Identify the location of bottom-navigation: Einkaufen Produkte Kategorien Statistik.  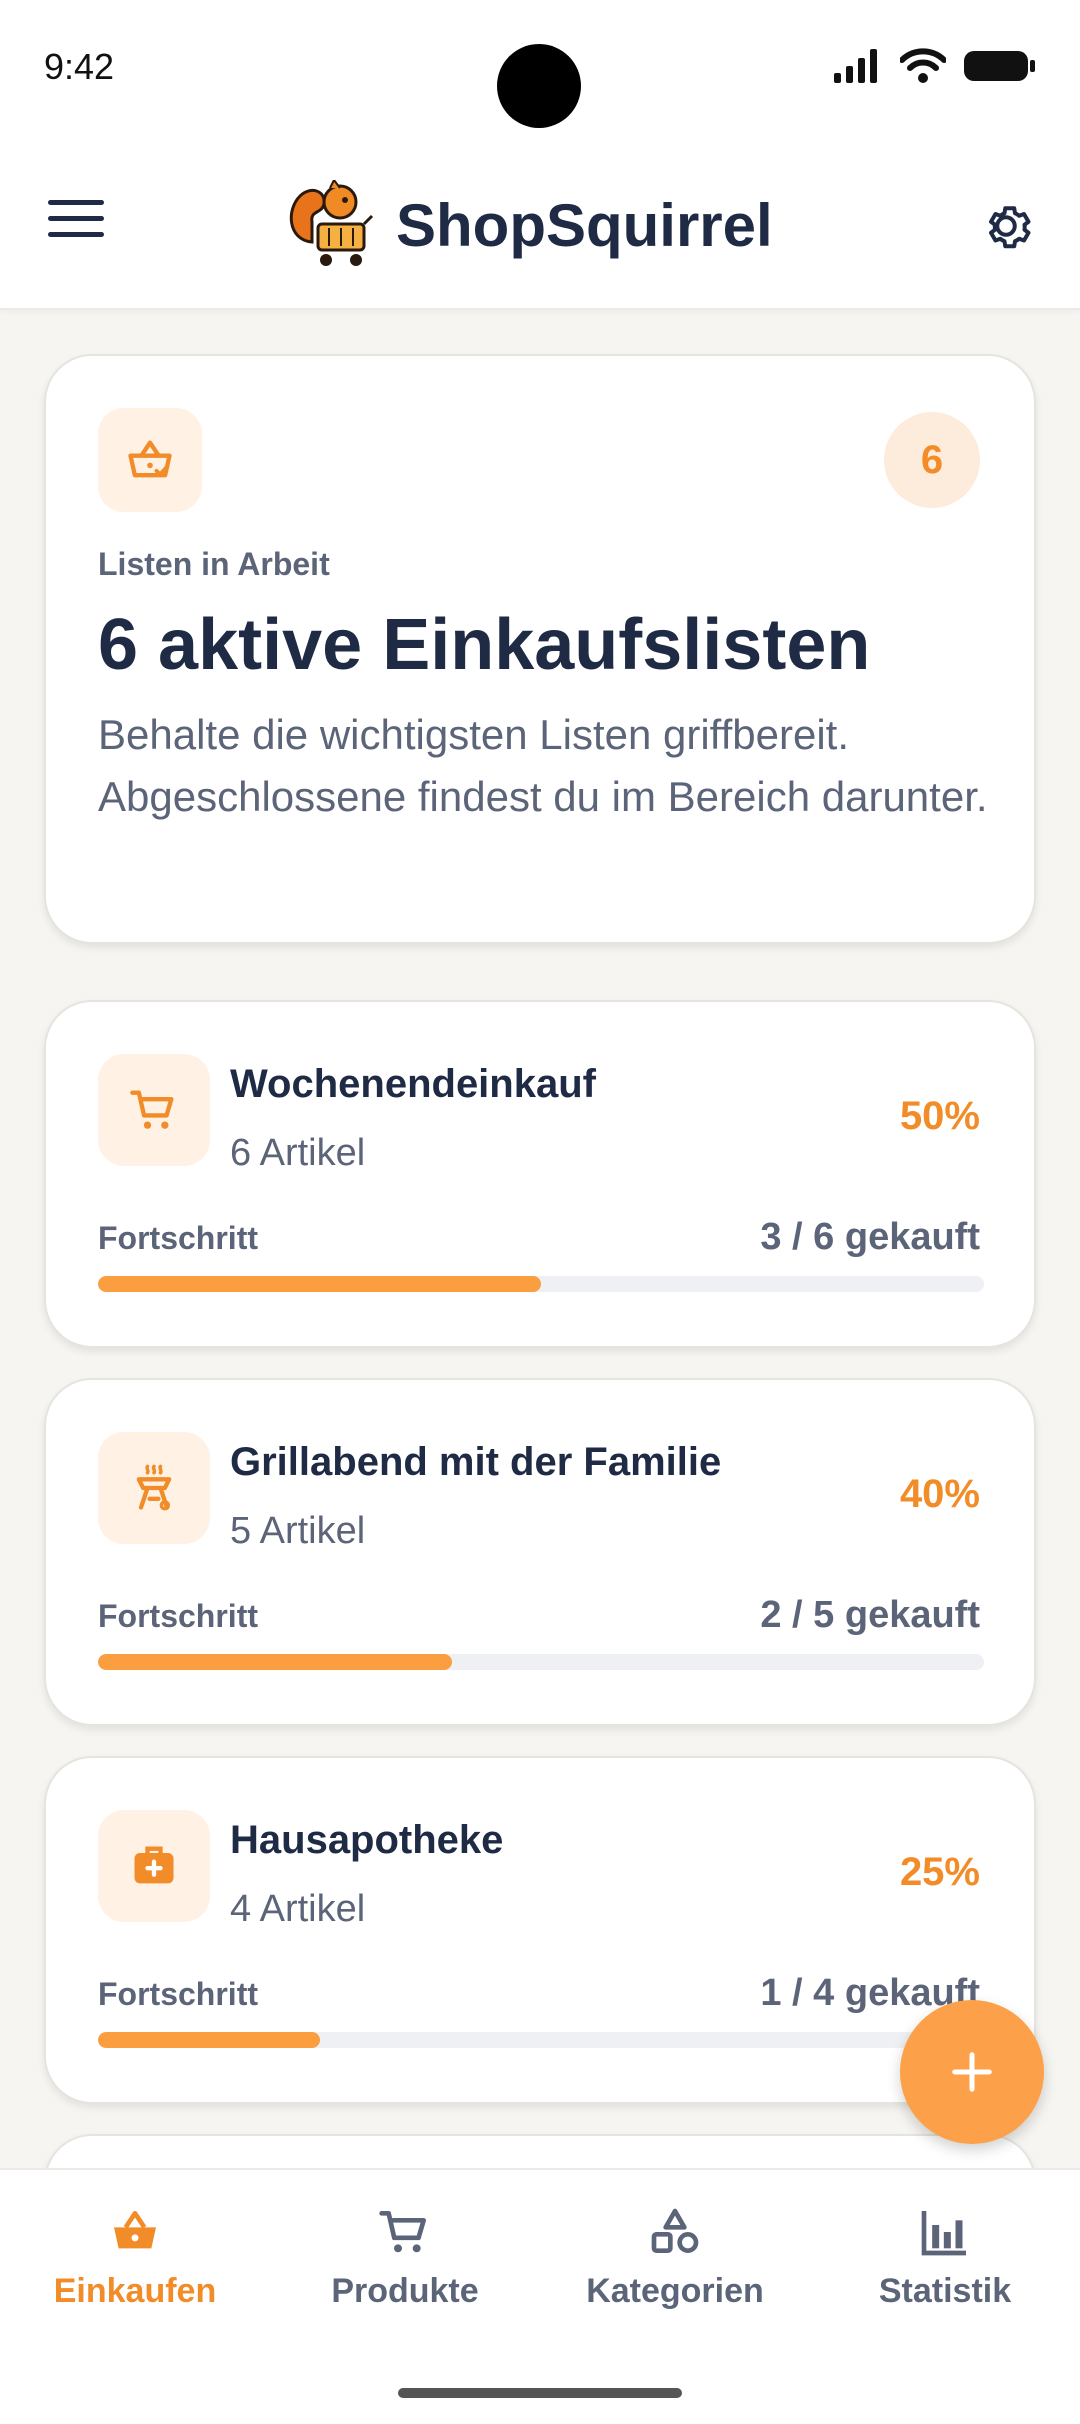
(540, 2296).